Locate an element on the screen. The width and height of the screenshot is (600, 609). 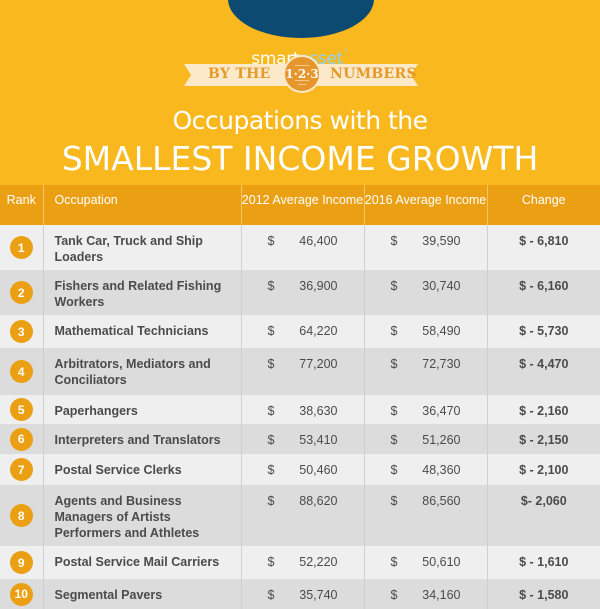
occupation-cell: Interpreters and Translators is located at coordinates (142, 439).